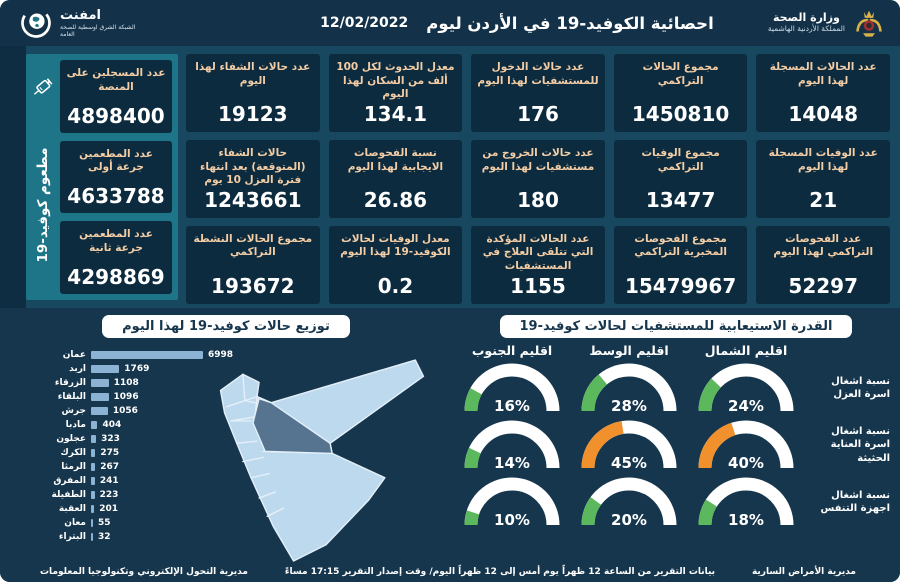  What do you see at coordinates (72, 509) in the screenshot?
I see `bar-category-label: العقبة` at bounding box center [72, 509].